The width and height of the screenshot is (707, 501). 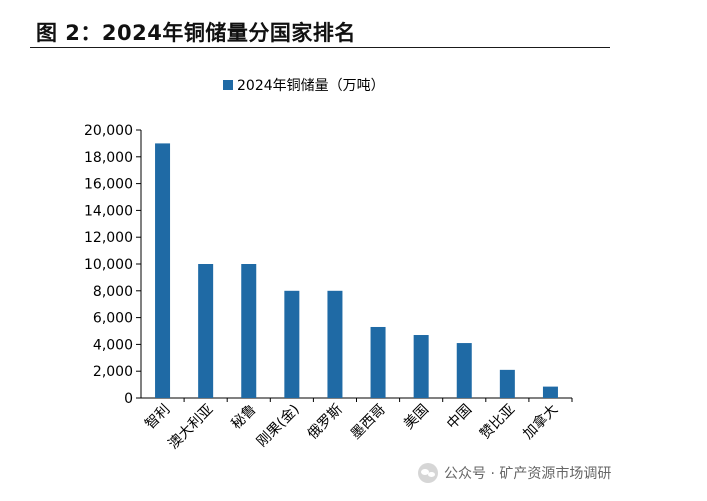 What do you see at coordinates (528, 474) in the screenshot?
I see `watermark-text: 公众号 · 矿产资源市场调研` at bounding box center [528, 474].